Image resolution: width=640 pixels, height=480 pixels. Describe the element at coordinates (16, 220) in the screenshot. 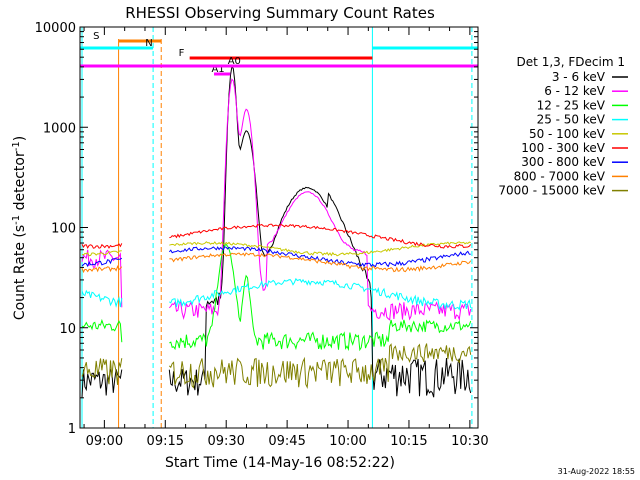

I see `y-label-sup1: -1` at that location.